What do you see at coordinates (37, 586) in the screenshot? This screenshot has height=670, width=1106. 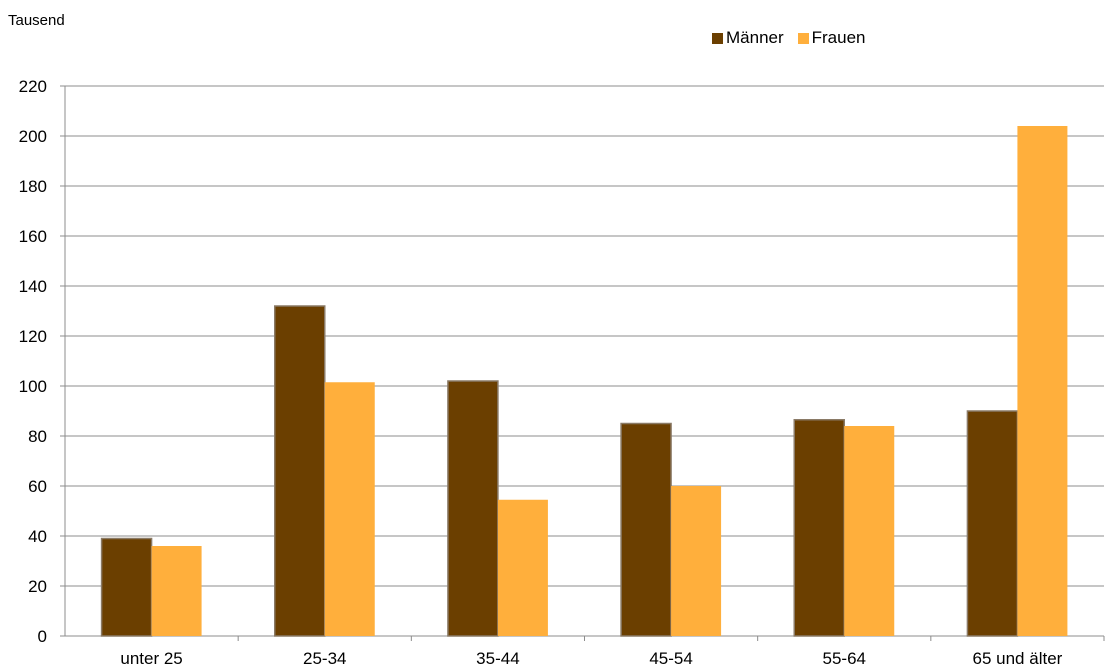 I see `y-tick-label: 20` at bounding box center [37, 586].